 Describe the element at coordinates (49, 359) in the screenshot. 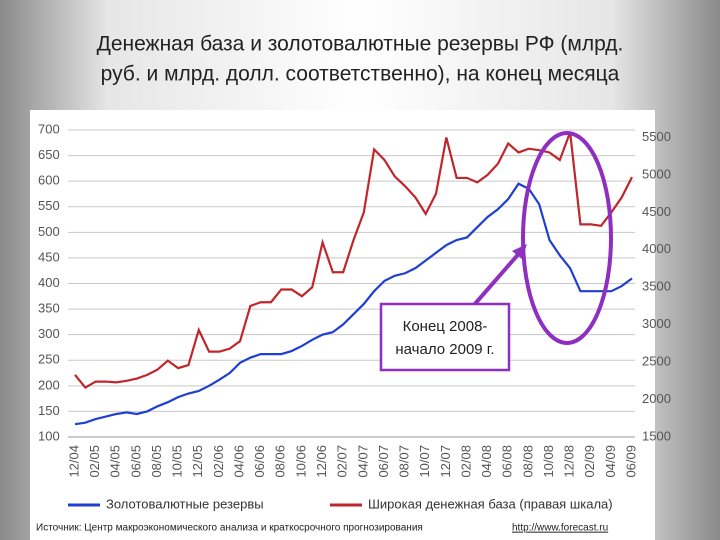

I see `y-tick-label: 250` at that location.